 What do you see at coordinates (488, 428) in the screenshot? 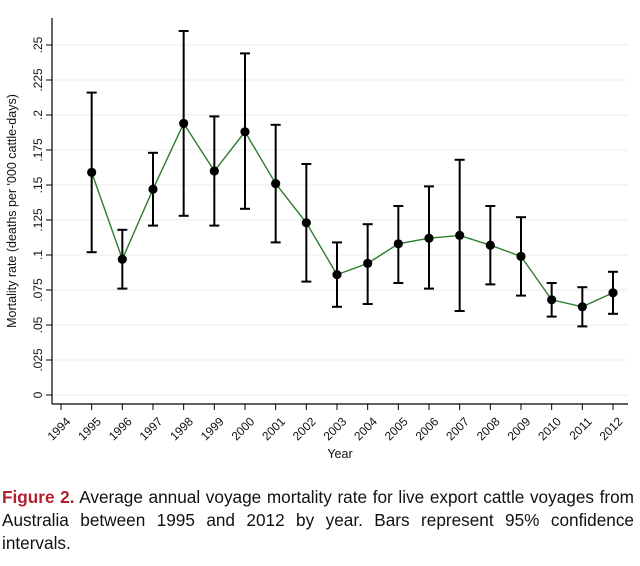
I see `x-tick-label: 2008` at bounding box center [488, 428].